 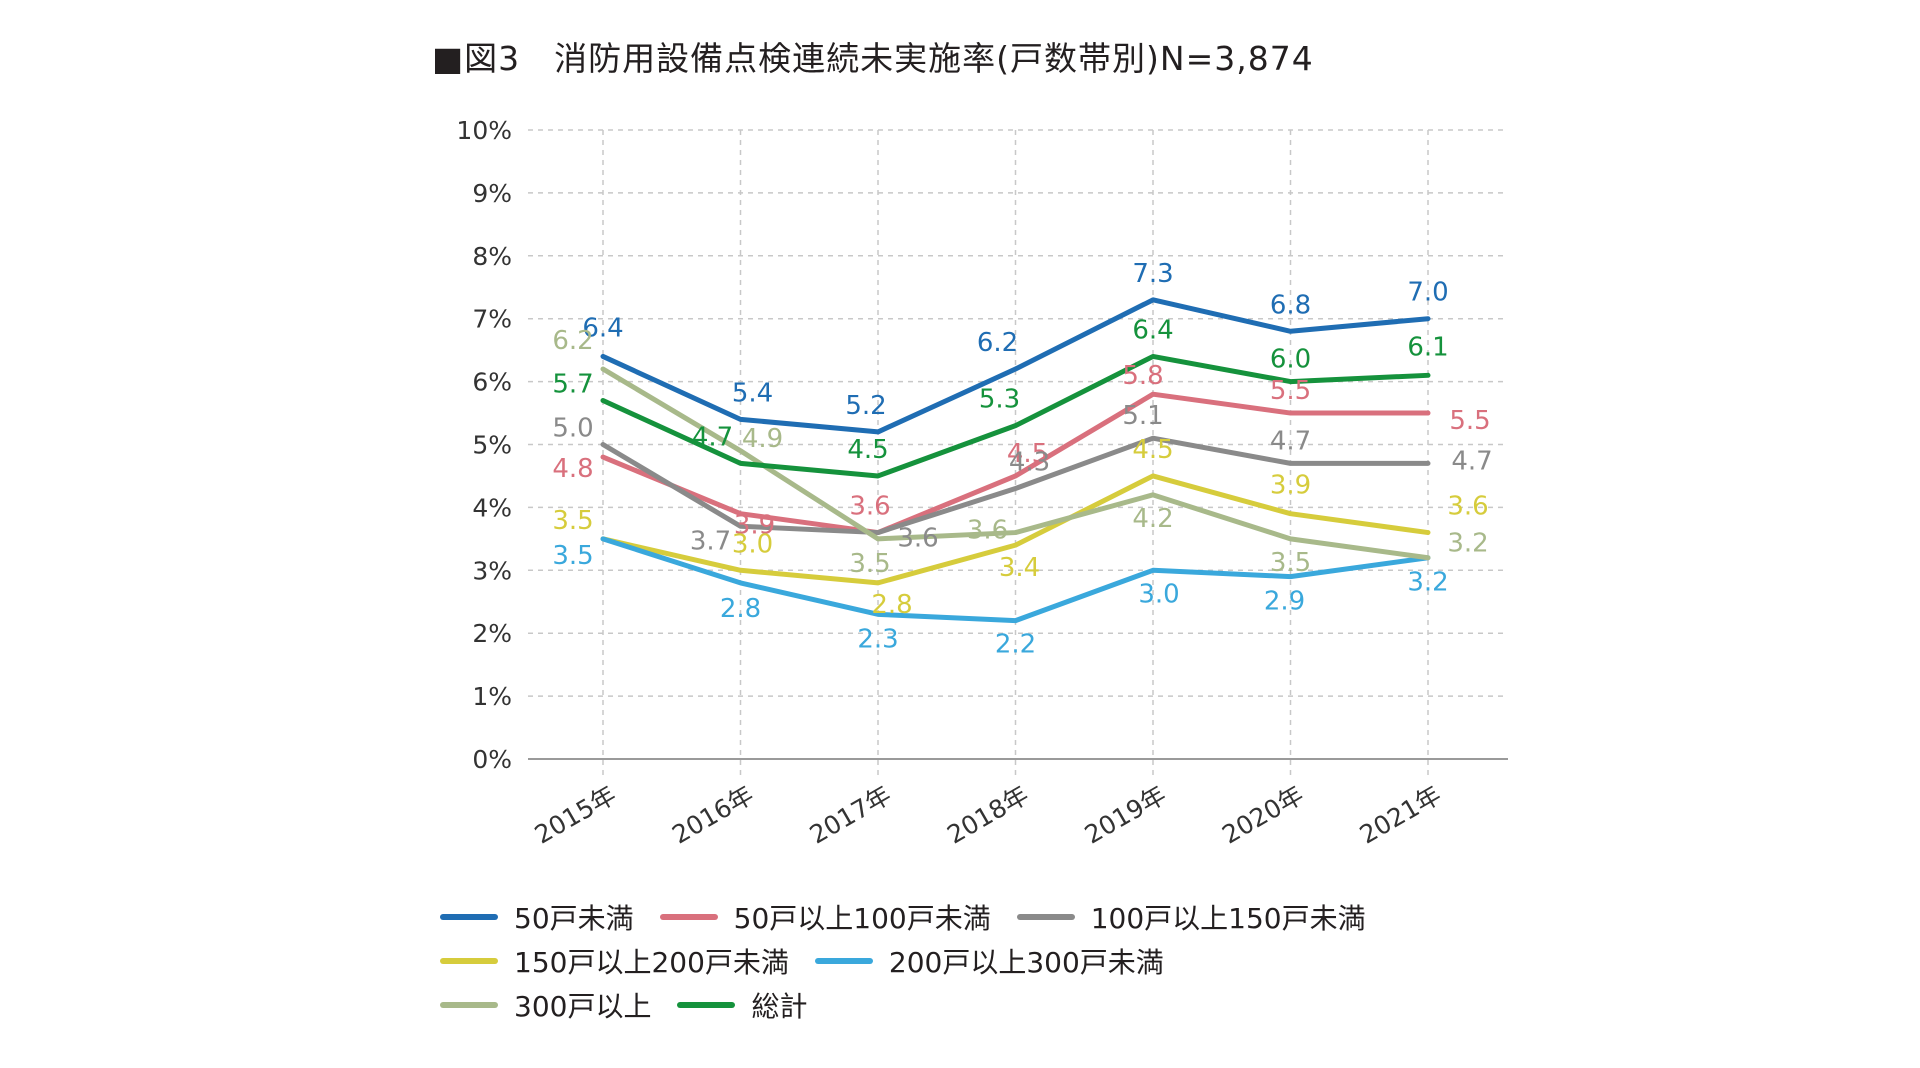 I want to click on data-label: 3.4, so click(x=1019, y=568).